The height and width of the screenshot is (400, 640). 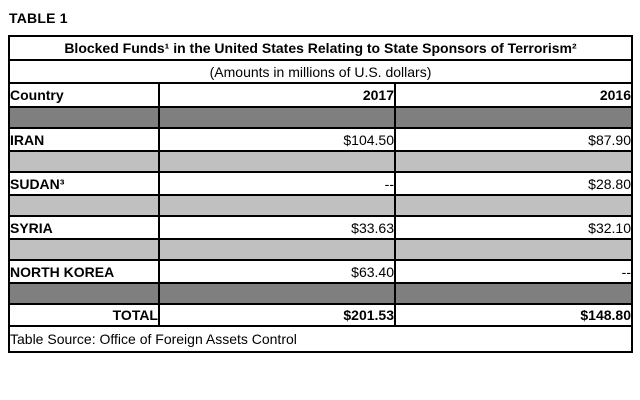 I want to click on table-row-north-korea: NORTH KOREA $63.40 --, so click(x=320, y=271).